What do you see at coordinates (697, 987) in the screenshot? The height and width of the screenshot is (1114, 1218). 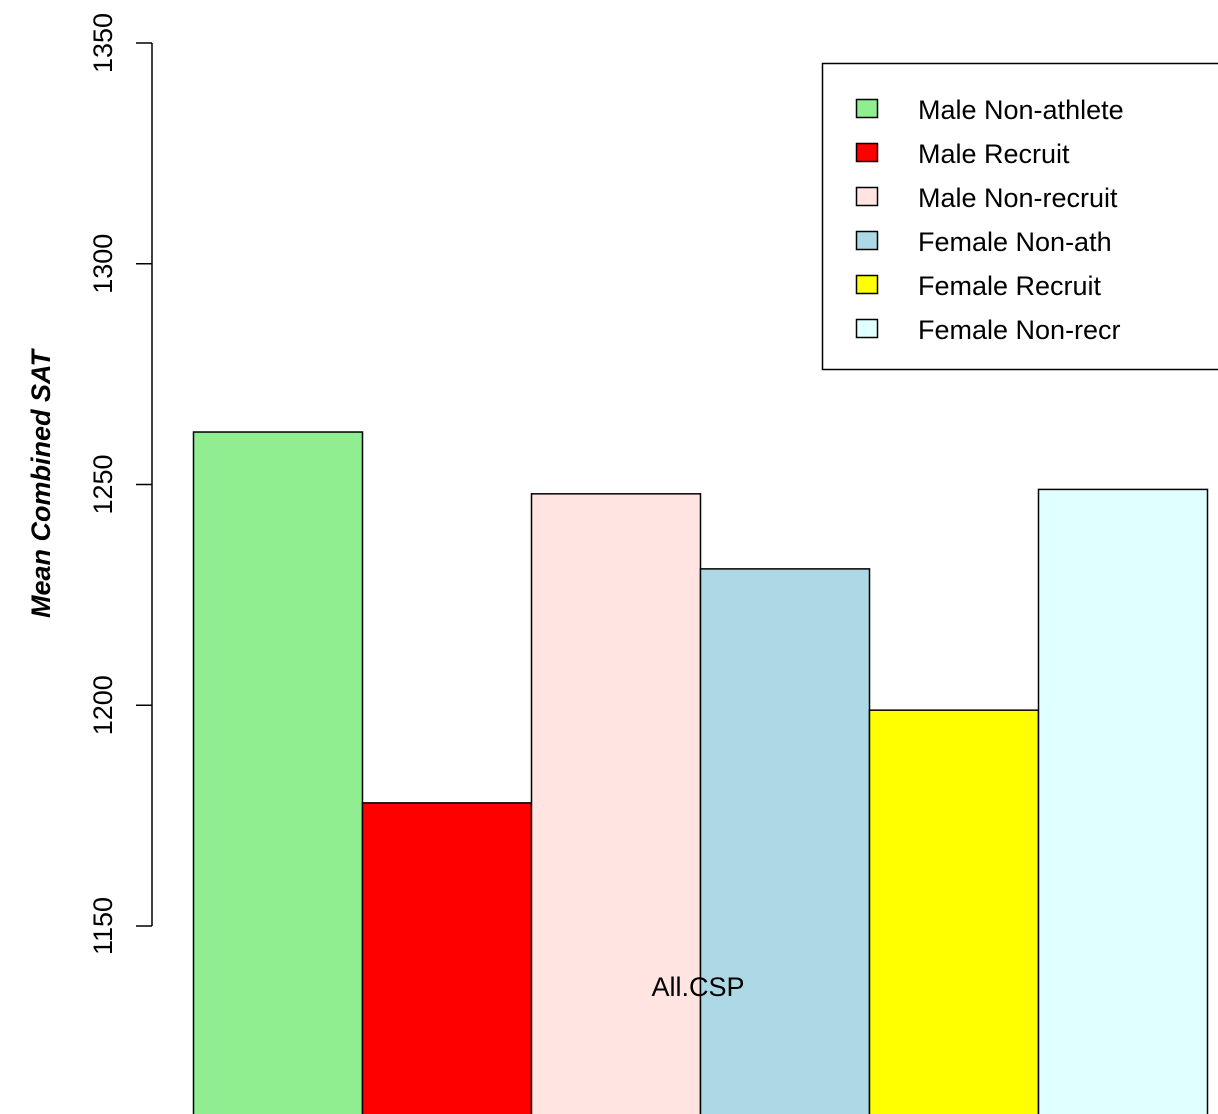 I see `category-label: All.CSP` at bounding box center [697, 987].